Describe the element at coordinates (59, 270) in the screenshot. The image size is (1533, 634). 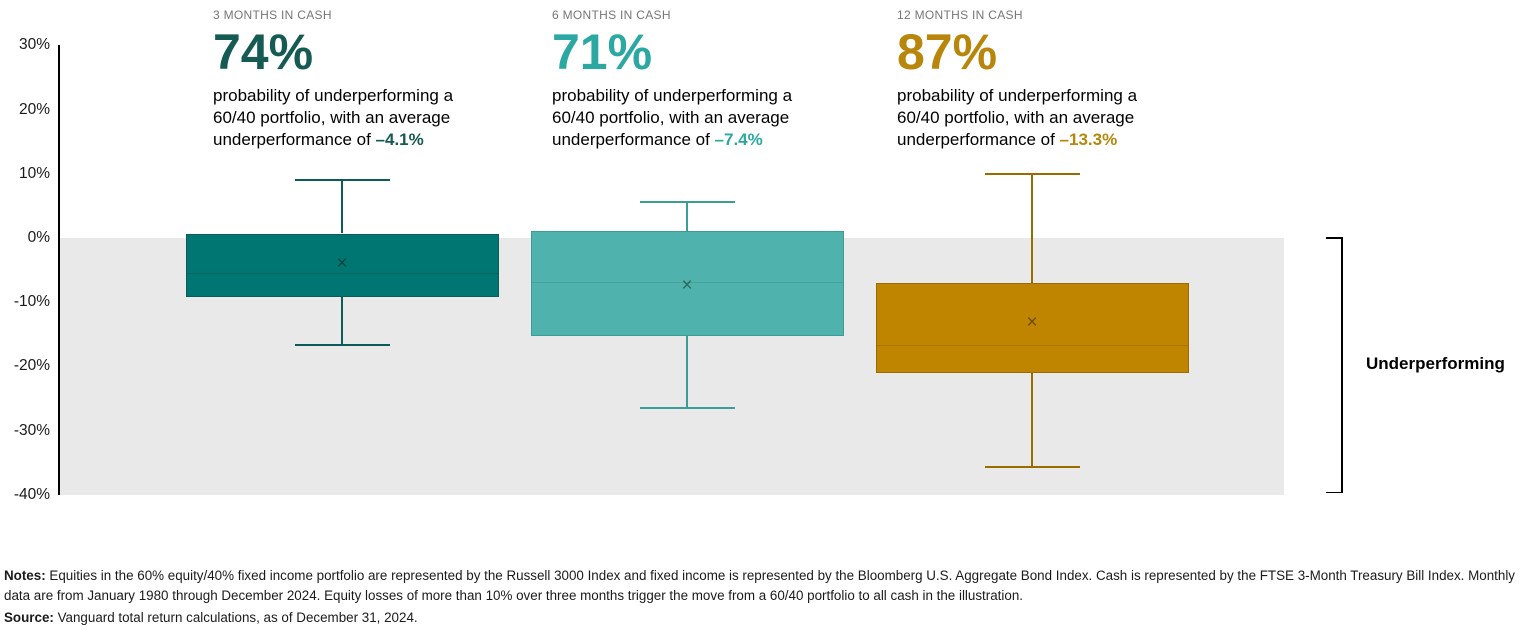
I see `y-axis-line` at that location.